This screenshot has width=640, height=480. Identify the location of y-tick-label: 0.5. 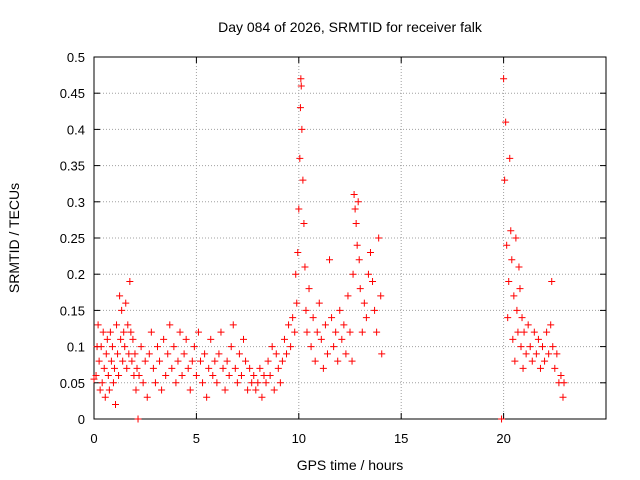
(76, 57).